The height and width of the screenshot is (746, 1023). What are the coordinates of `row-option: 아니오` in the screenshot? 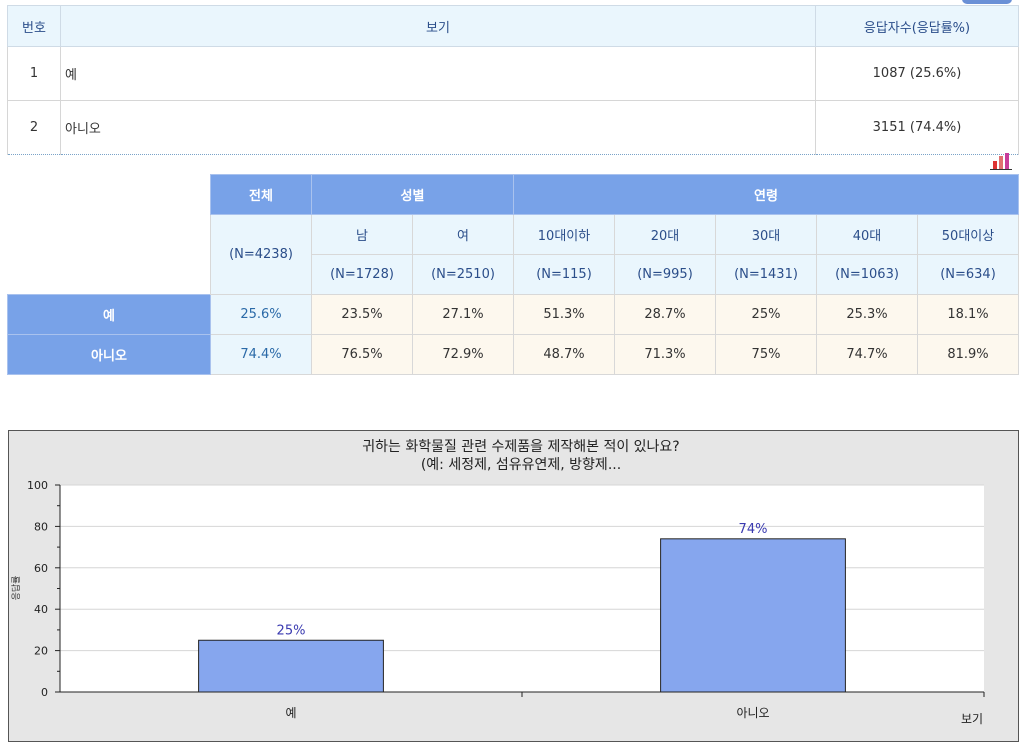 It's located at (438, 127).